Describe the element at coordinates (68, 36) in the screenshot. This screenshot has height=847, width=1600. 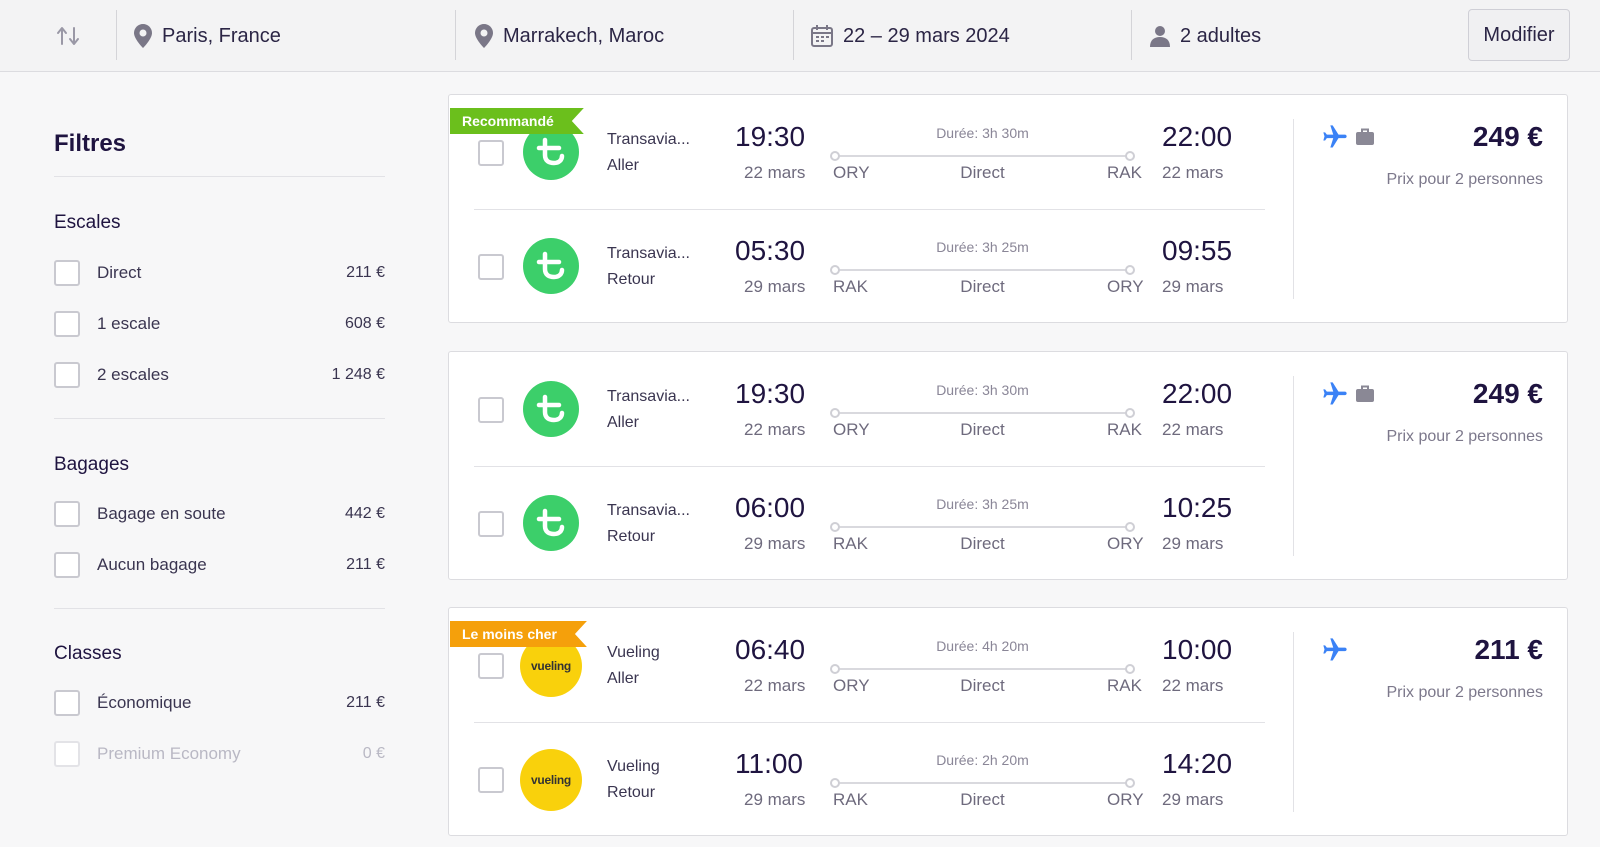
I see `swap-icon` at that location.